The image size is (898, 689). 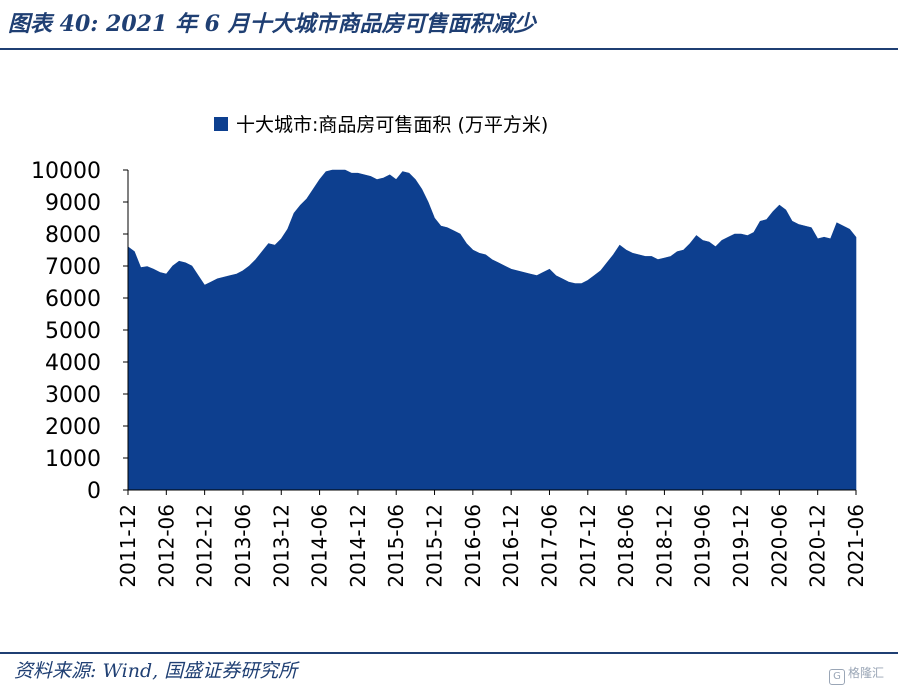 What do you see at coordinates (779, 546) in the screenshot?
I see `x-tick-label: 2020-06` at bounding box center [779, 546].